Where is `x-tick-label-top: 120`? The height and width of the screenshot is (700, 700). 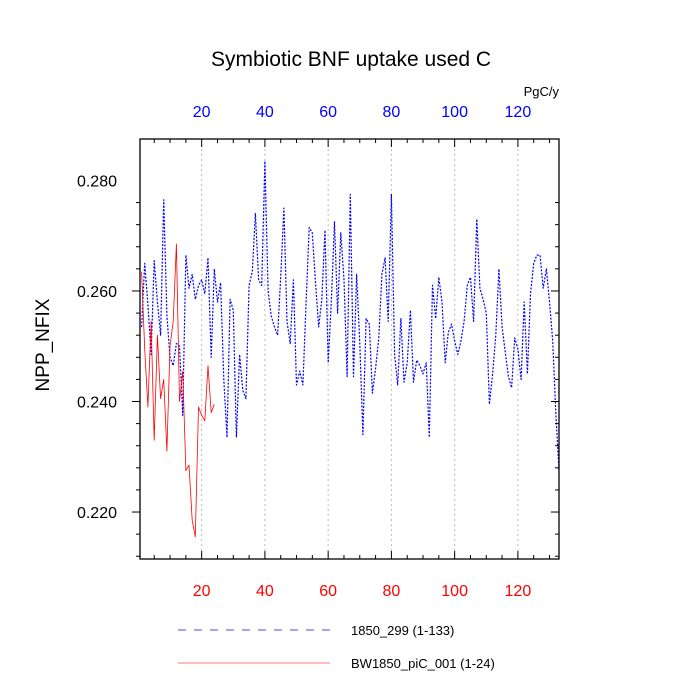 x-tick-label-top: 120 is located at coordinates (518, 112).